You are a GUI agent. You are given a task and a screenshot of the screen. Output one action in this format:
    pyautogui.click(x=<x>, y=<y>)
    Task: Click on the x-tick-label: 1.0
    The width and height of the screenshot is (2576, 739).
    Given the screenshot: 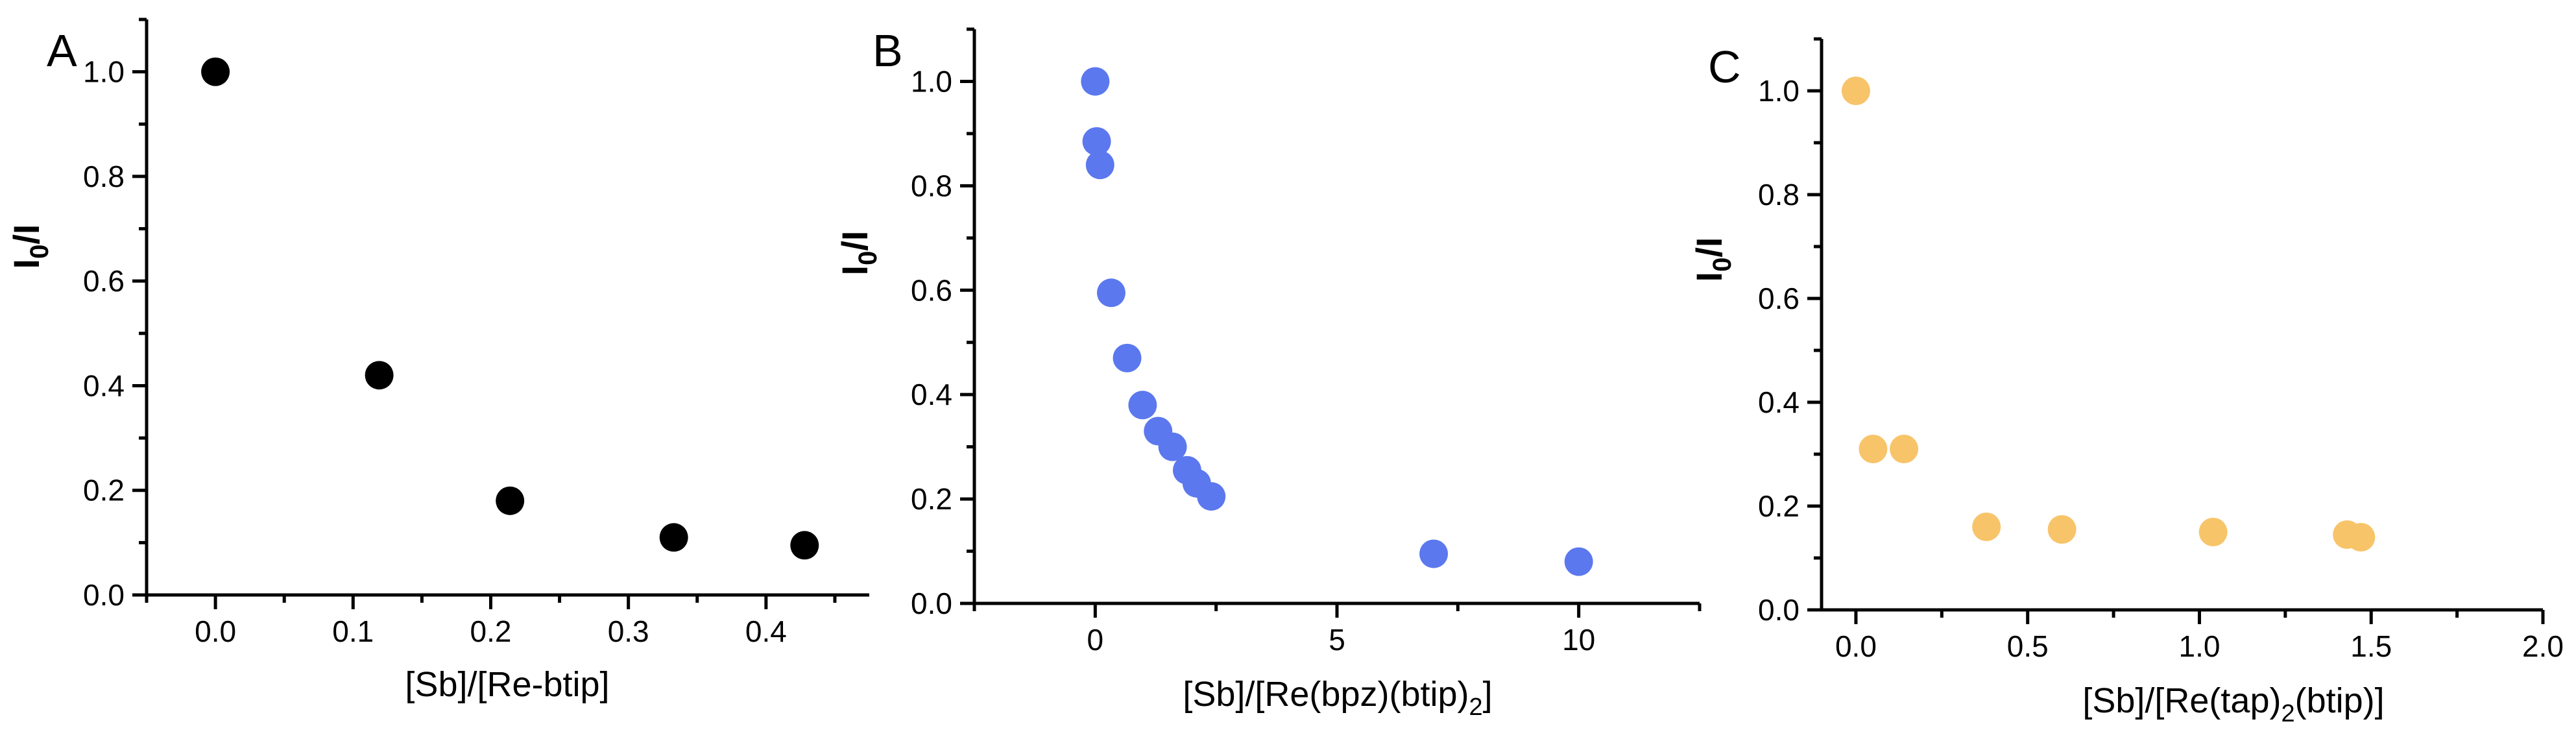 What is the action you would take?
    pyautogui.click(x=2199, y=646)
    